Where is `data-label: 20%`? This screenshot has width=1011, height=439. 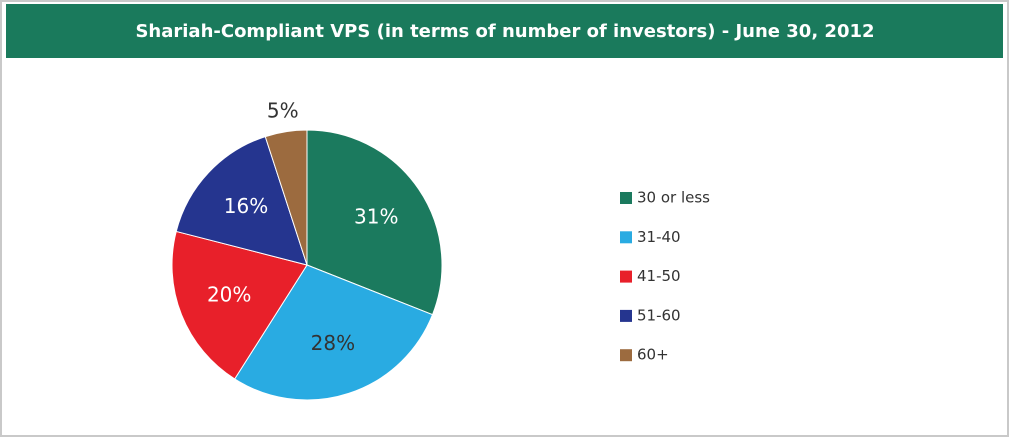
data-label: 20% is located at coordinates (229, 294).